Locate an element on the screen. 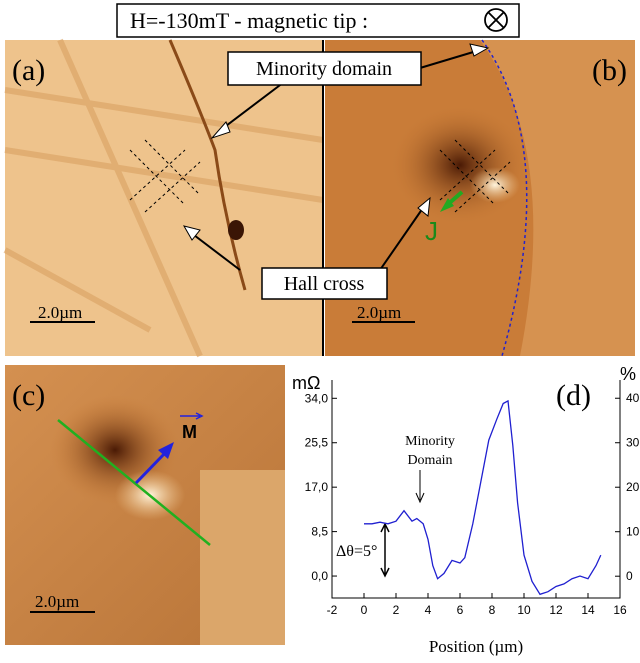  y2-tick-label: 0 is located at coordinates (629, 576).